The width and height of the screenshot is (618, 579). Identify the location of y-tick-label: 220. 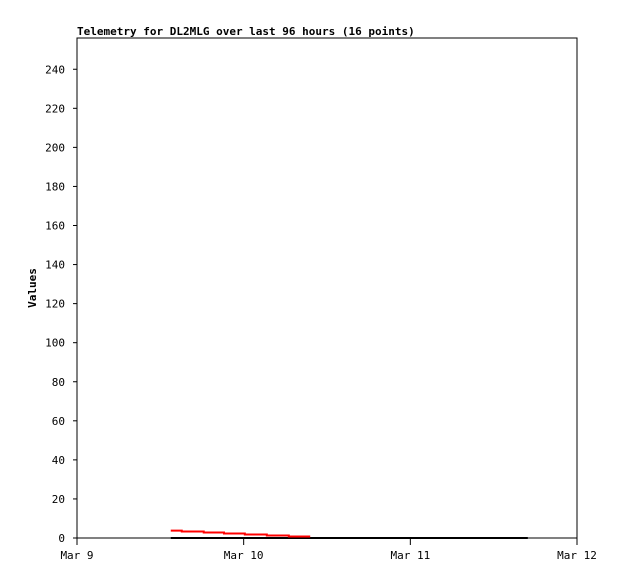
(55, 108).